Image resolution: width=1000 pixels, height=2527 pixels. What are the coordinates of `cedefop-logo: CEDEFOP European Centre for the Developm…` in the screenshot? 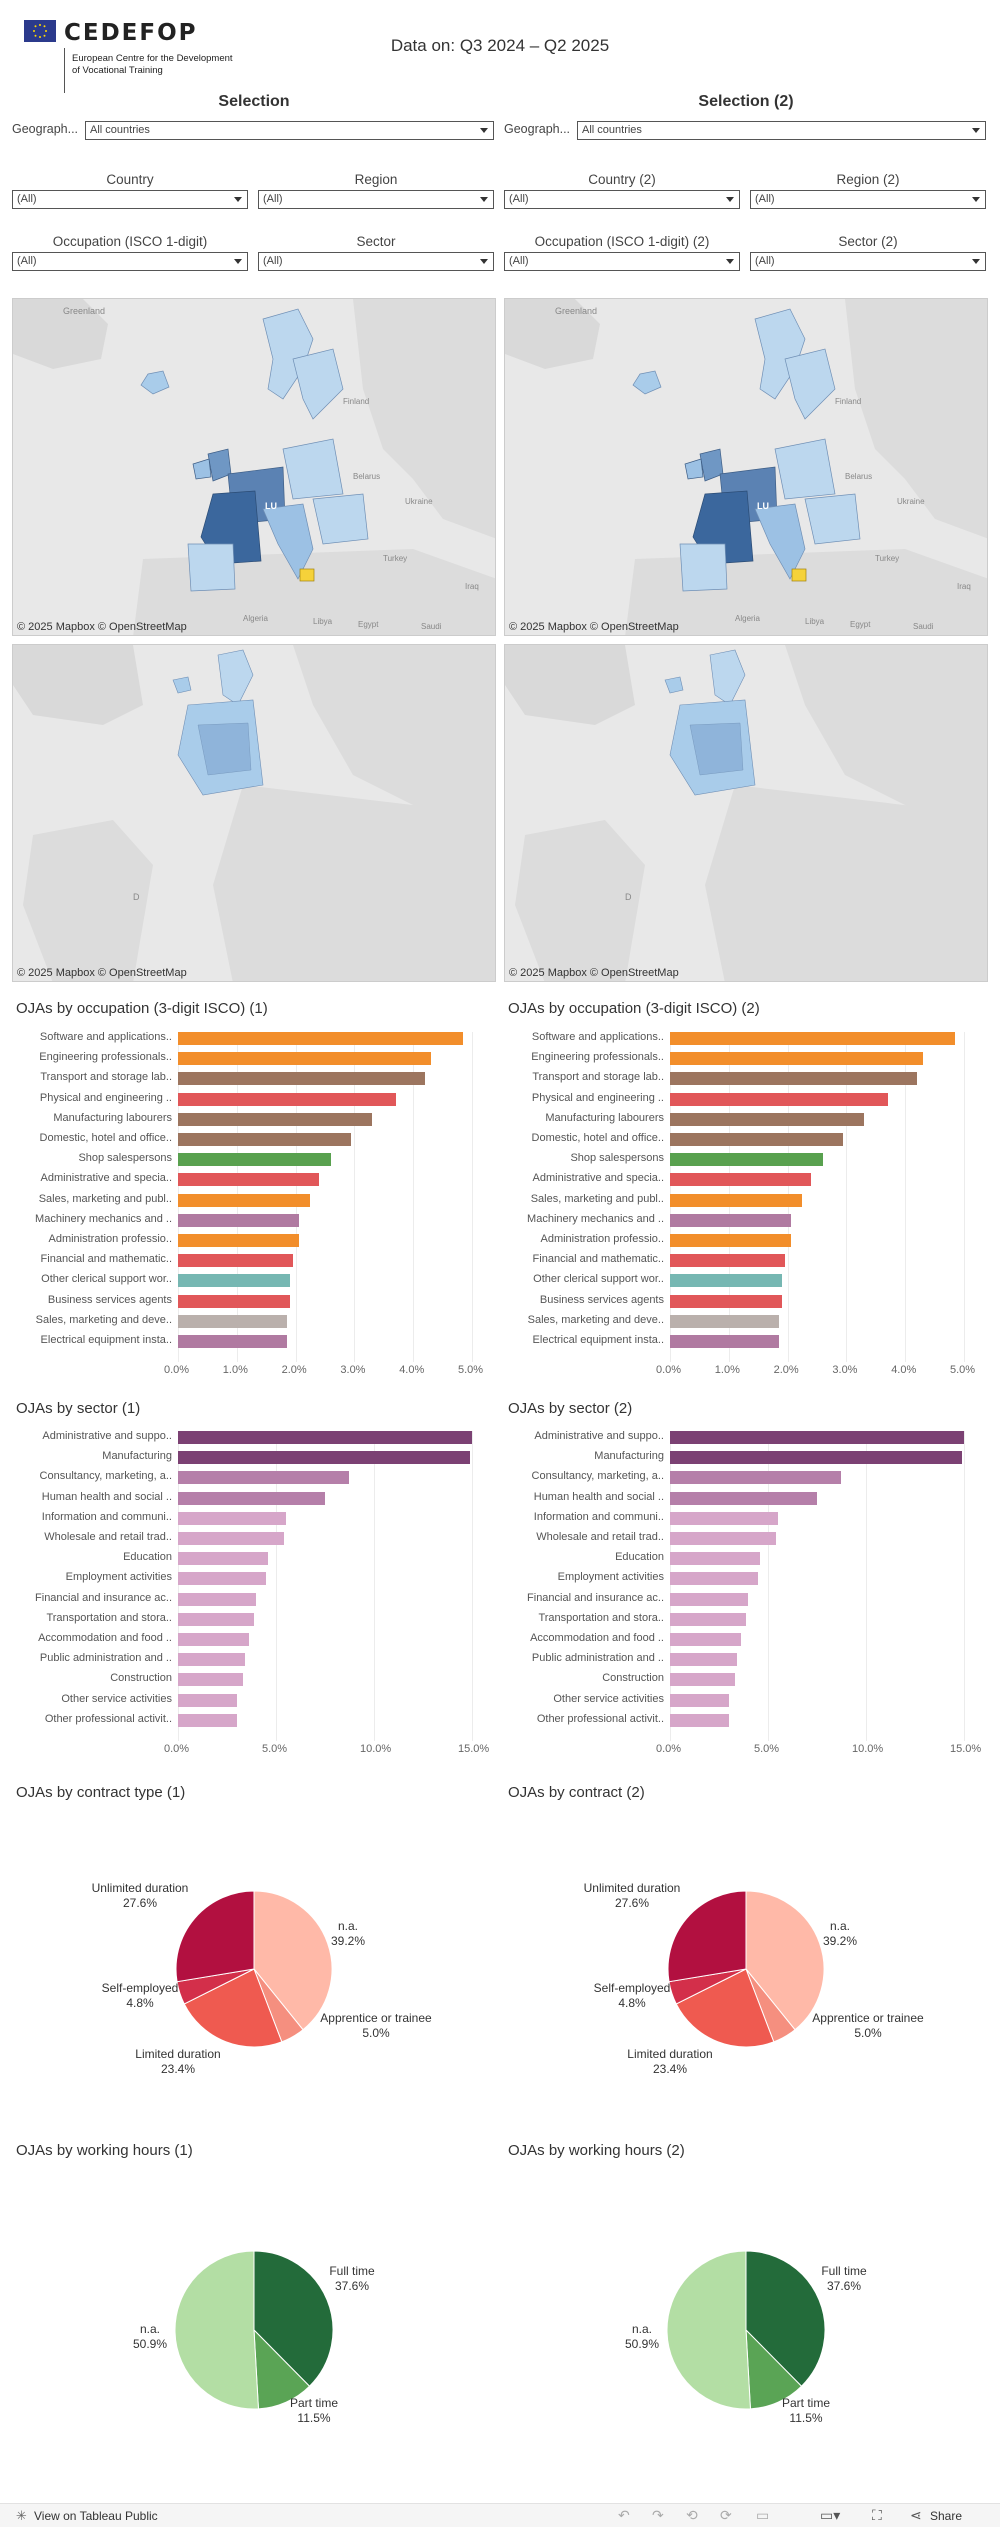 It's located at (139, 55).